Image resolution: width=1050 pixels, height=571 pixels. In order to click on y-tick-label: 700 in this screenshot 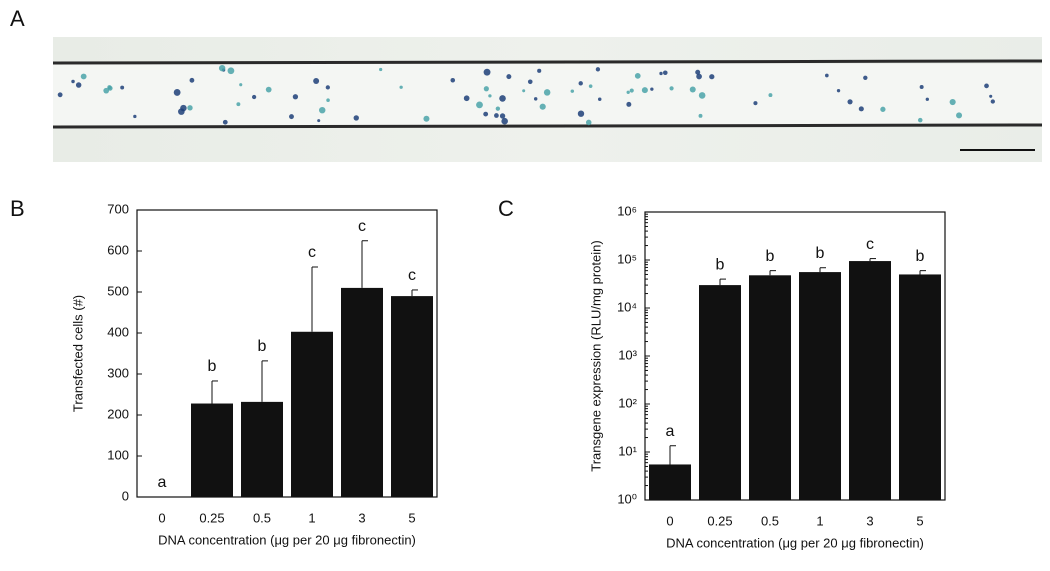, I will do `click(118, 208)`.